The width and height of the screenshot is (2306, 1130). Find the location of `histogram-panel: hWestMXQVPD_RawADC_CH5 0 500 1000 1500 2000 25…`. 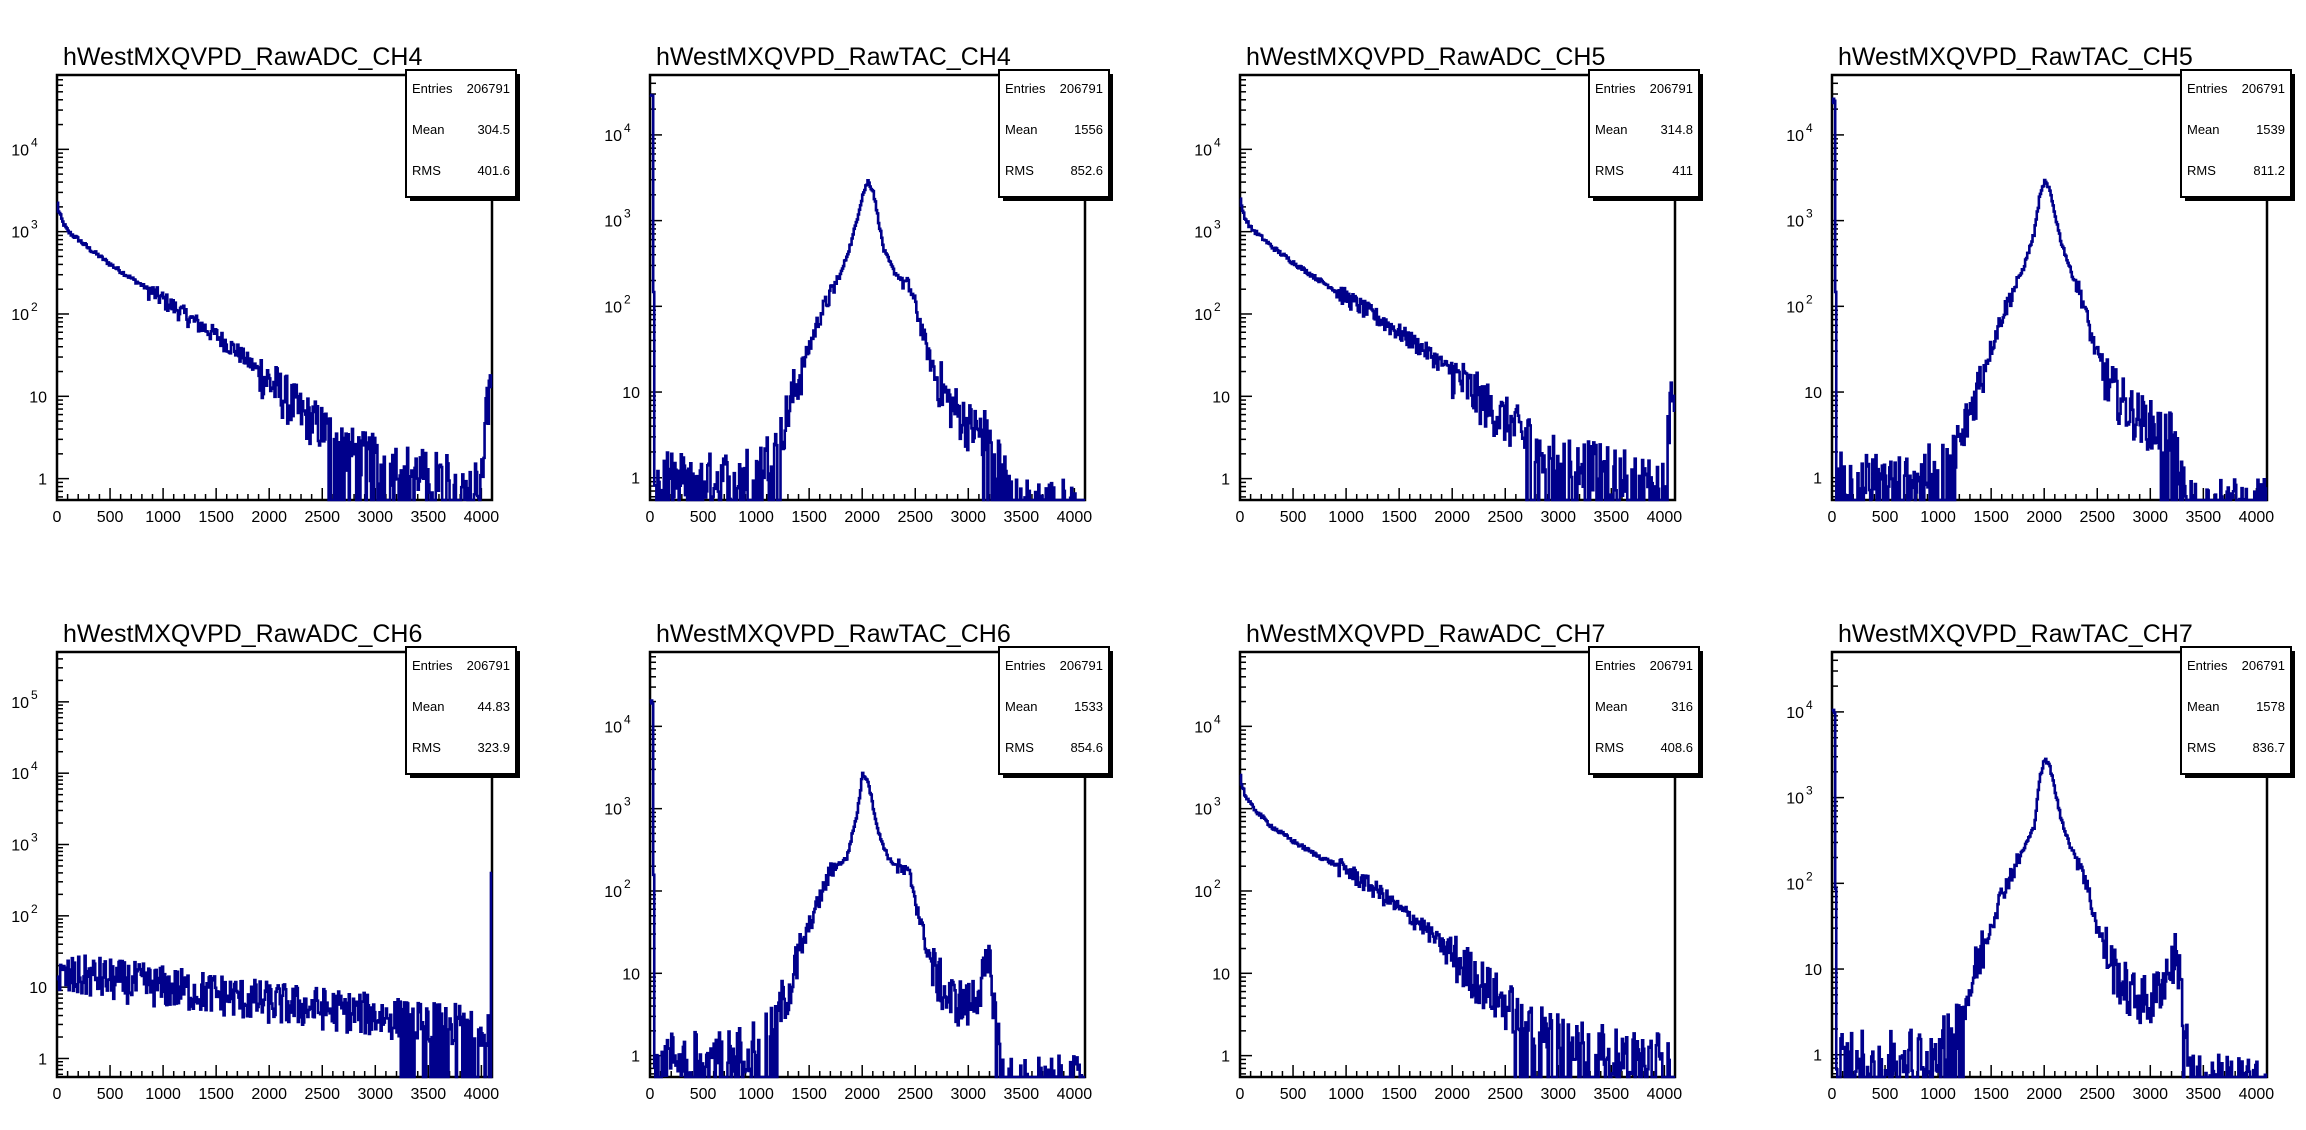

histogram-panel: hWestMXQVPD_RawADC_CH5 0 500 1000 1500 2000 25… is located at coordinates (1448, 284).